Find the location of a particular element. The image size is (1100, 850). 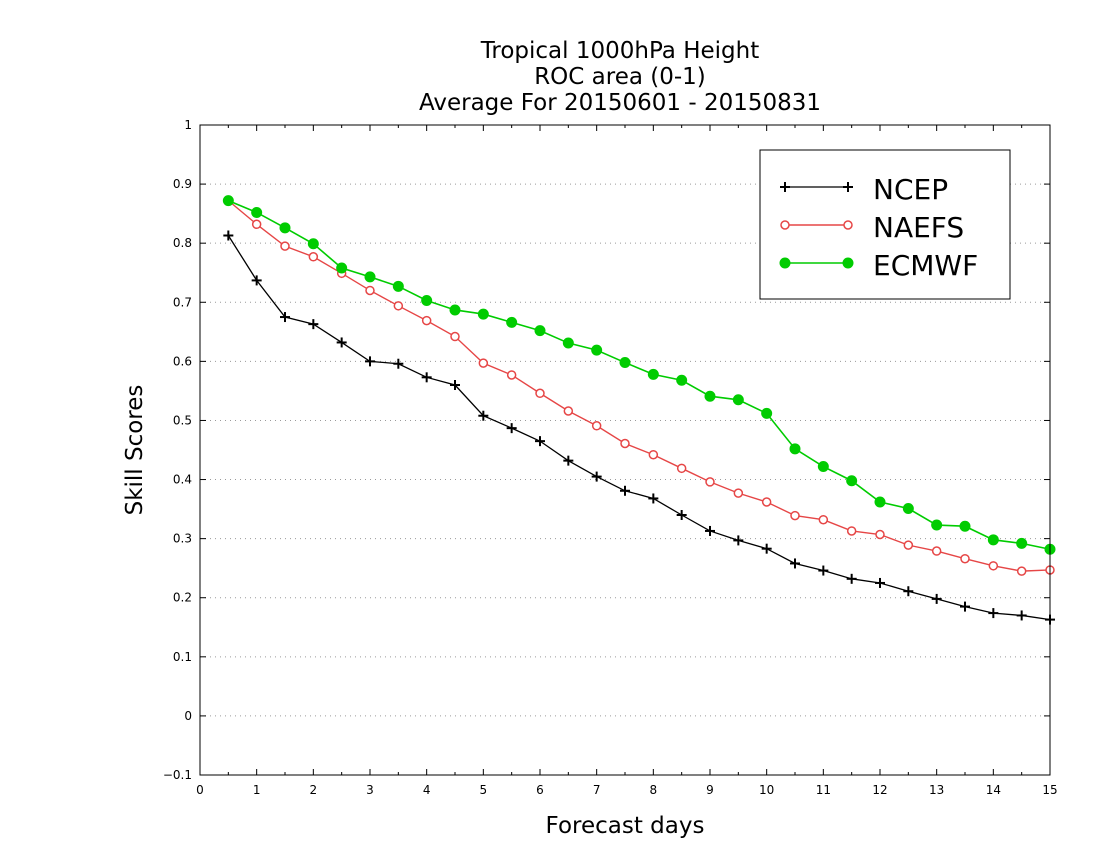

legend-swatch-naefs is located at coordinates (816, 225).